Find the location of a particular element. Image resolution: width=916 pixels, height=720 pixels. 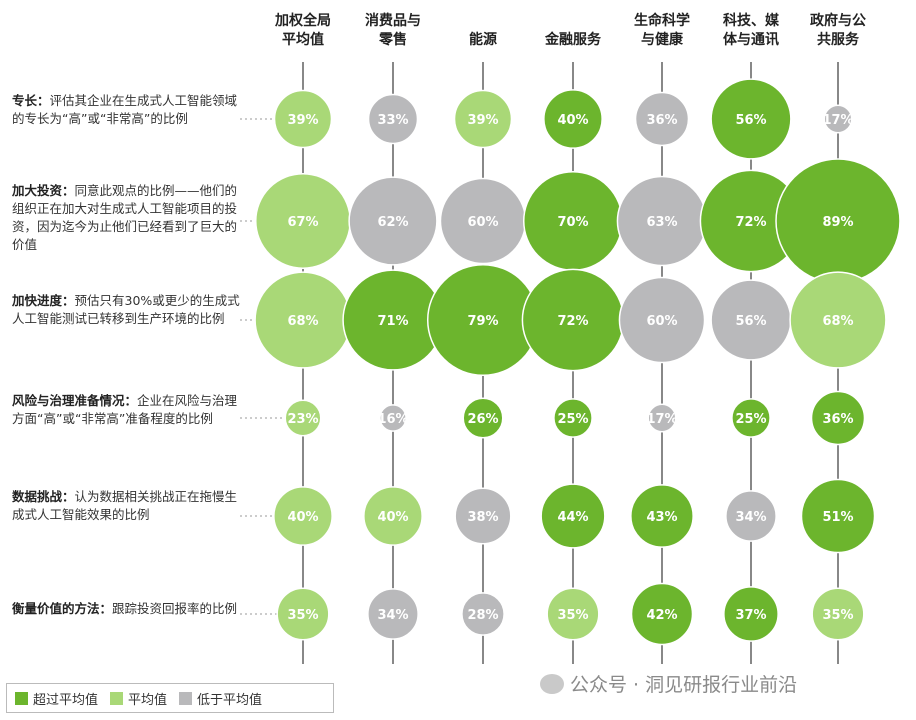

bubble-r0-c0 is located at coordinates (303, 119).